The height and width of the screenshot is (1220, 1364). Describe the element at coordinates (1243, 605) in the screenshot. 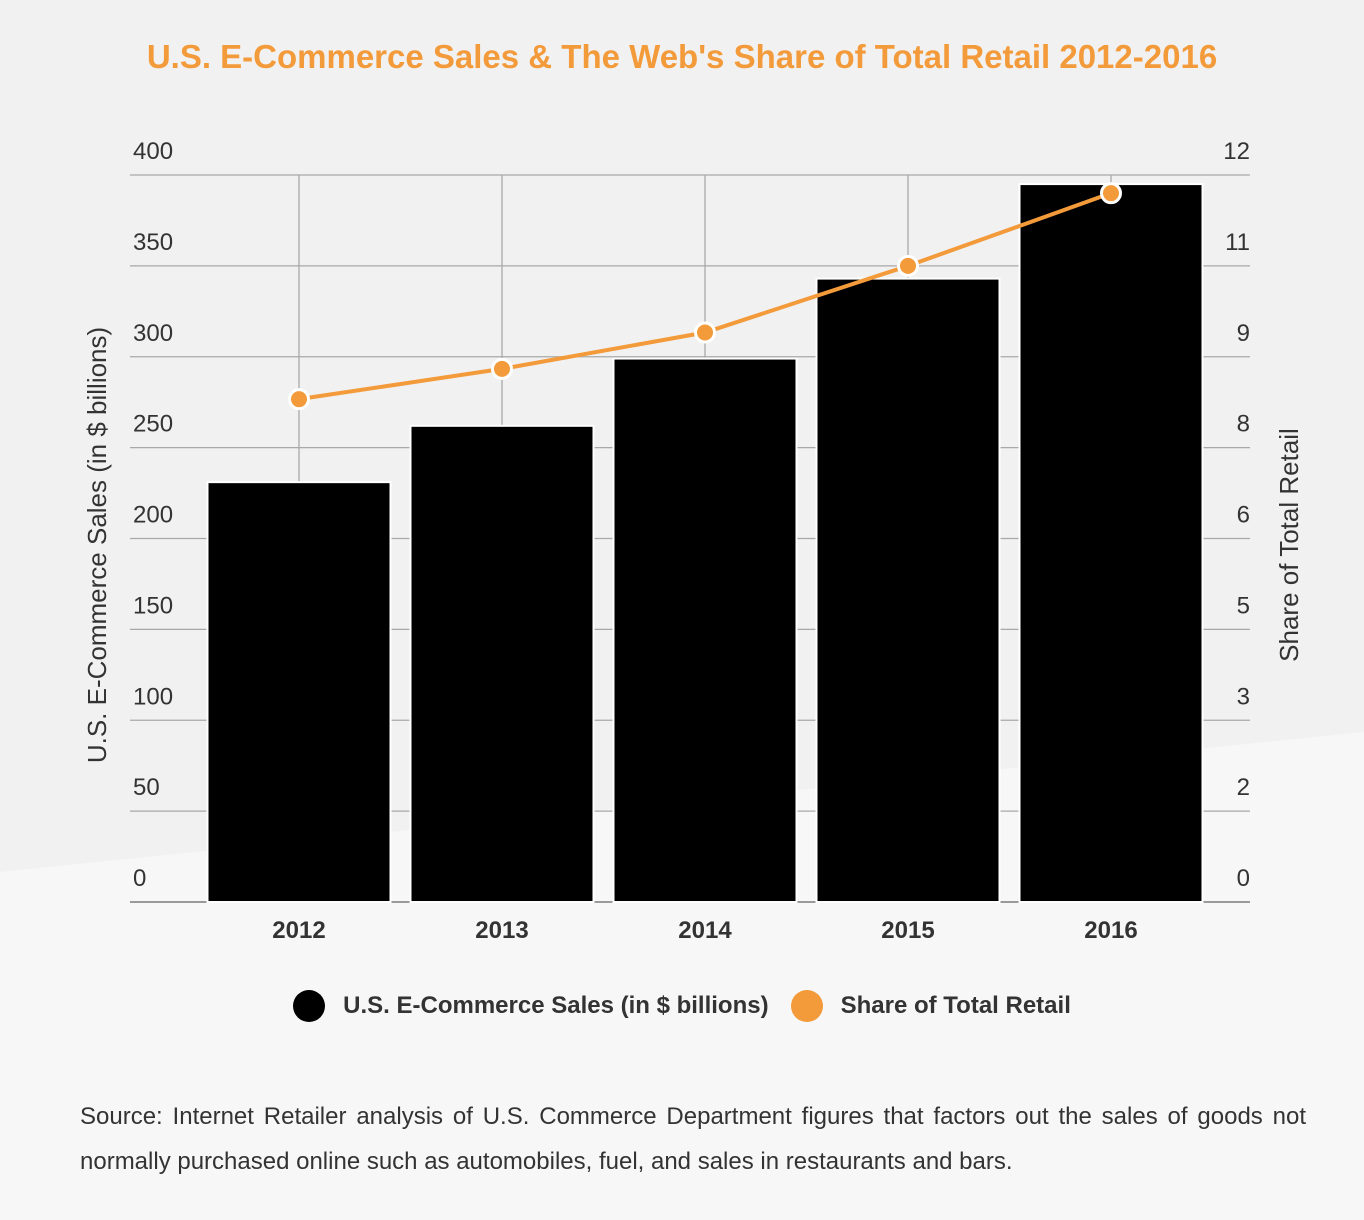

I see `y2-tick-label: 5` at that location.